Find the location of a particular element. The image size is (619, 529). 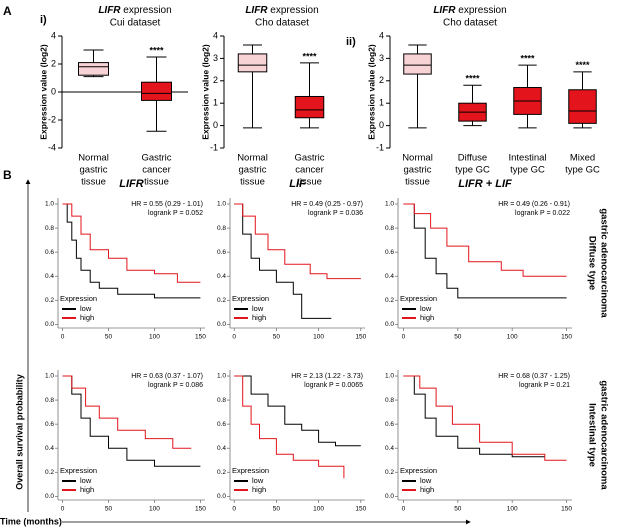

y-tick-label: -2 is located at coordinates (52, 119).